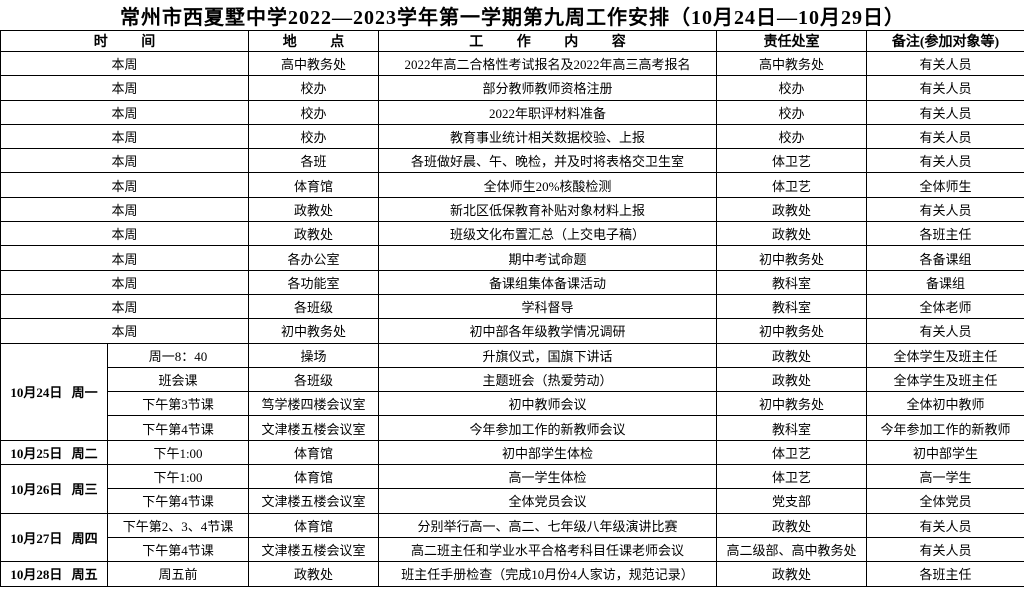 Image resolution: width=1024 pixels, height=594 pixels. Describe the element at coordinates (178, 355) in the screenshot. I see `time-cell: 周一8：40` at that location.